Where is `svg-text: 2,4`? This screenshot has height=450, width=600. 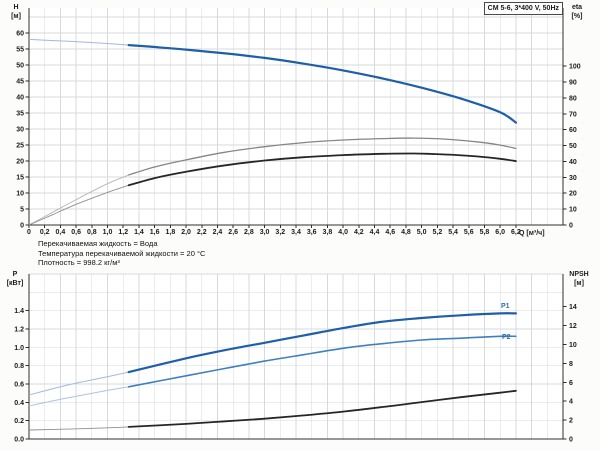
svg-text: 2,4 is located at coordinates (218, 232).